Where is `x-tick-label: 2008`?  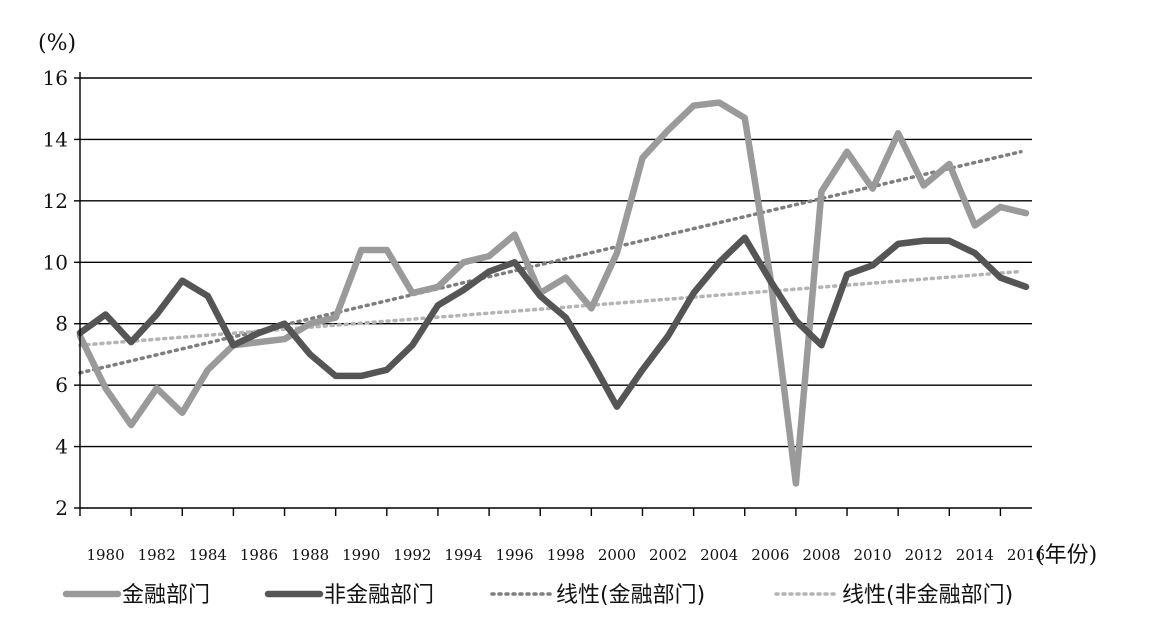 x-tick-label: 2008 is located at coordinates (821, 555).